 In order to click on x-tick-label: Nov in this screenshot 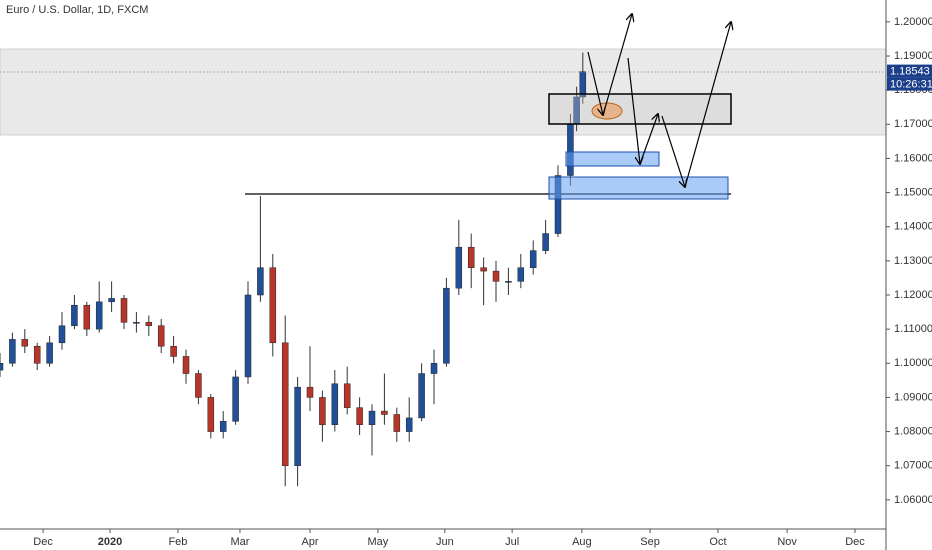, I will do `click(787, 542)`.